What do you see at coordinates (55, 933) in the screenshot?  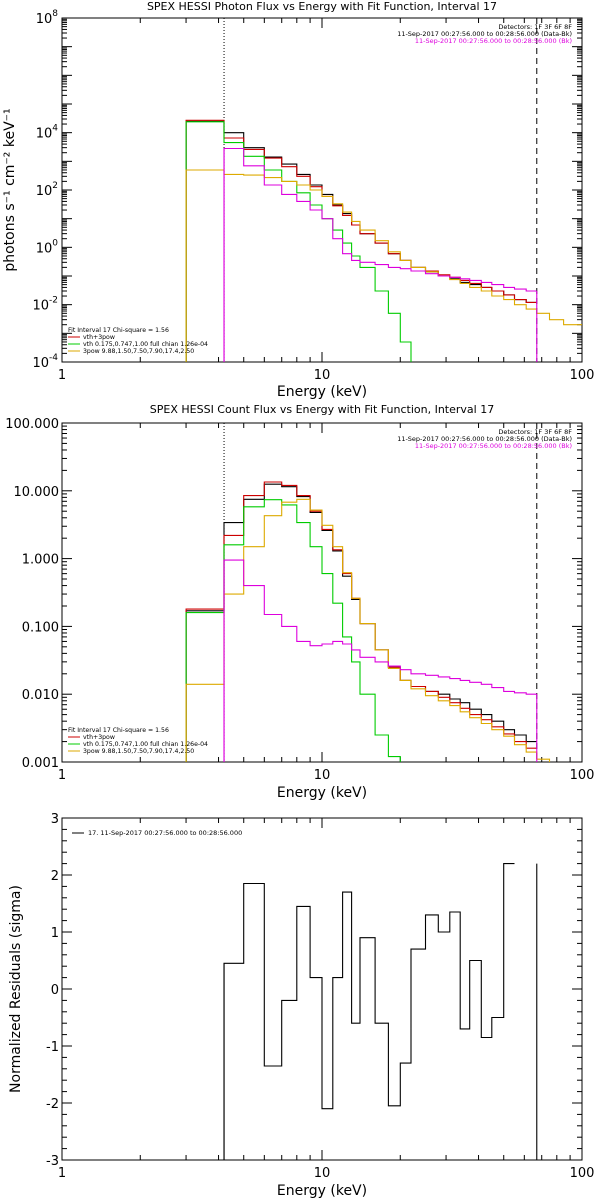 I see `y-tick-label: 1` at bounding box center [55, 933].